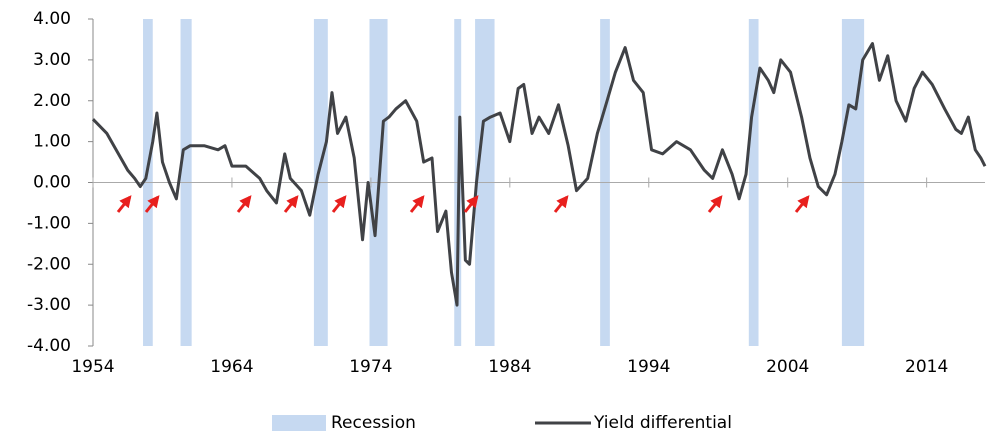 The height and width of the screenshot is (436, 992). Describe the element at coordinates (370, 367) in the screenshot. I see `x-tick-label: 1974` at that location.